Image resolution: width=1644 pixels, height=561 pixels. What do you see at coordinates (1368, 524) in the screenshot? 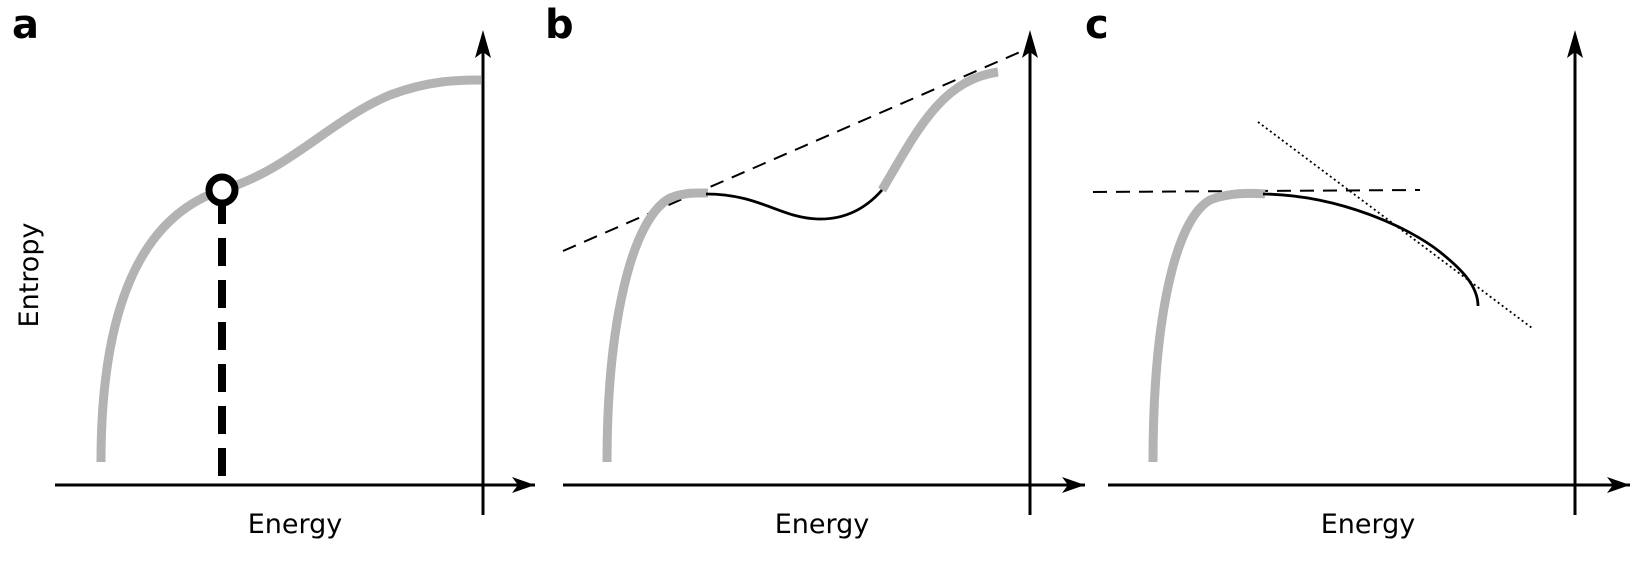
I see `panel-c-x-axis-label: Energy` at bounding box center [1368, 524].